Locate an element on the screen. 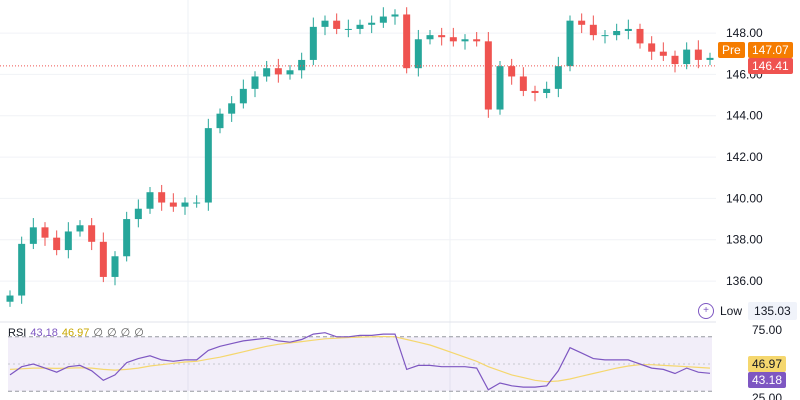 The width and height of the screenshot is (800, 400). rsi-tick-label-25: 25.00 is located at coordinates (767, 395).